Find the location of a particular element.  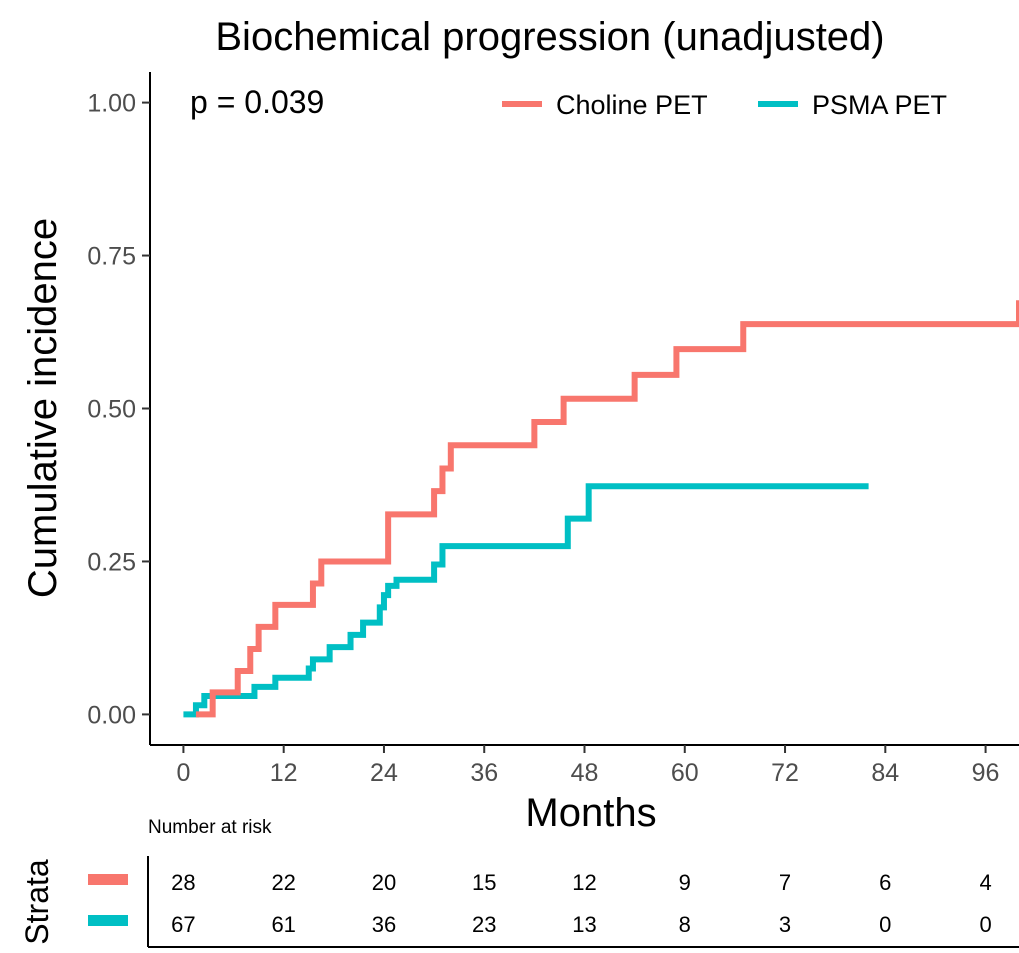

strata-label: Strata is located at coordinates (37, 902).